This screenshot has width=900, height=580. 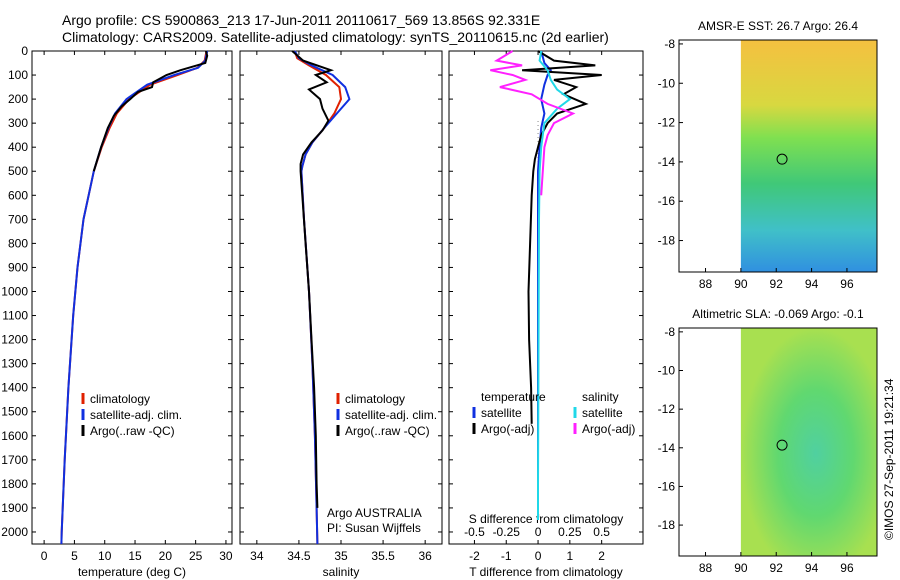 I want to click on map-title-sla: Altimetric SLA: -0.069 Argo: -0.1, so click(x=778, y=314).